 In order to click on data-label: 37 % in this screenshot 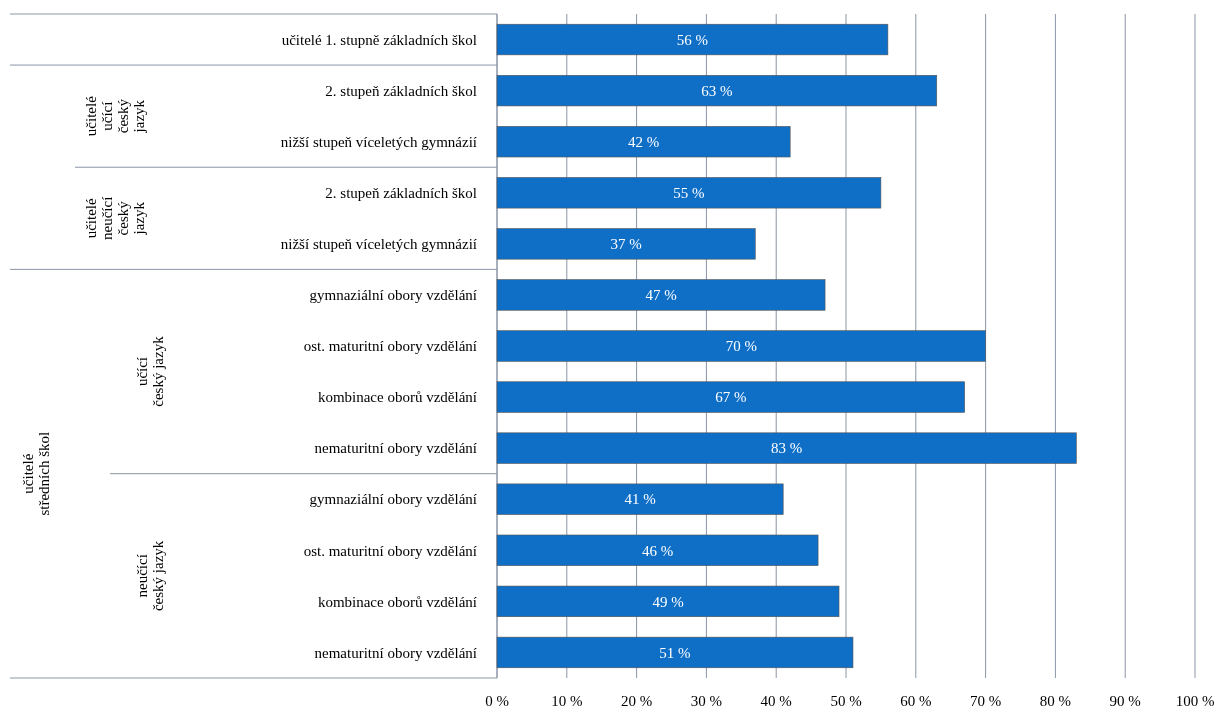, I will do `click(626, 244)`.